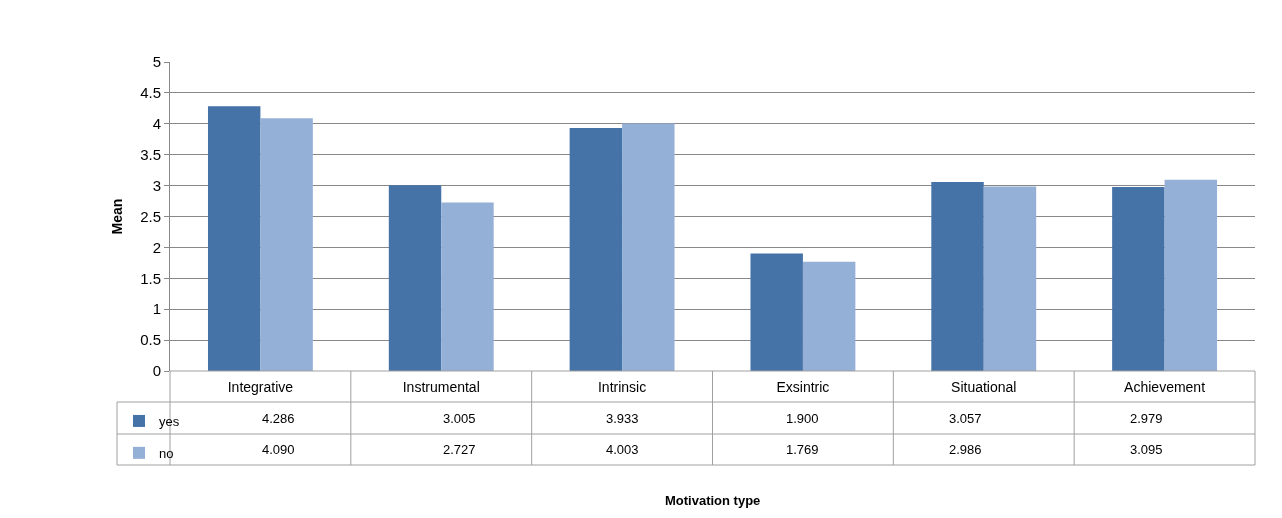  I want to click on data-label: 3.933, so click(622, 418).